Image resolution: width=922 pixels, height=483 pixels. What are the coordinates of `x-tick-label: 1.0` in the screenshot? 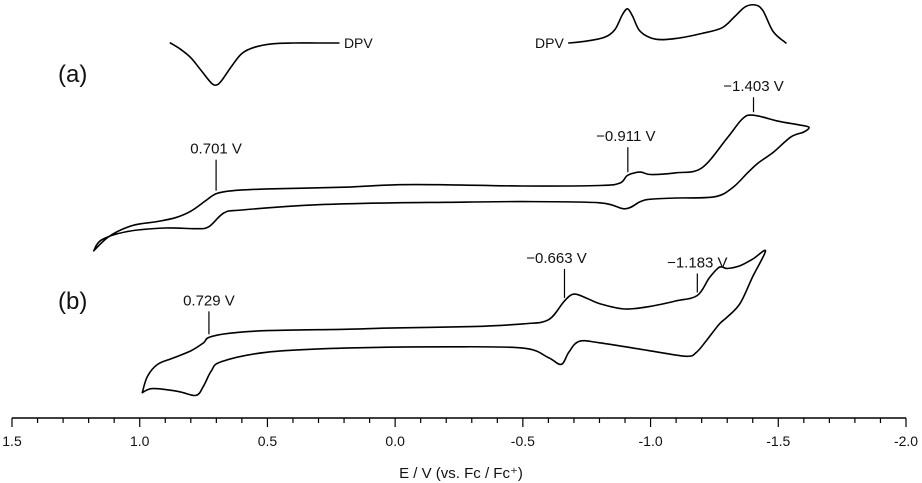 It's located at (140, 441).